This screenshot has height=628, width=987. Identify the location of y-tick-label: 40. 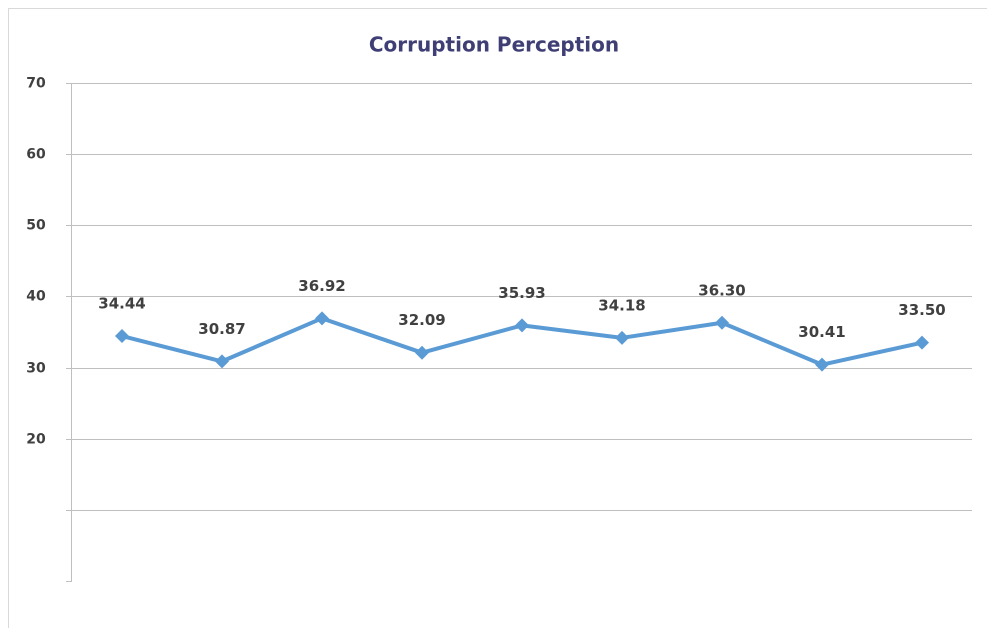
(36, 297).